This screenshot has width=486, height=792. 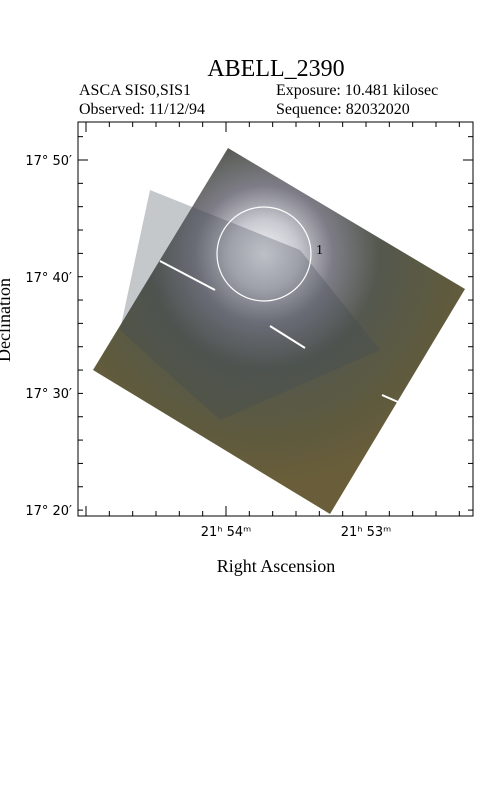 I want to click on title: ABELL_2390, so click(x=275, y=69).